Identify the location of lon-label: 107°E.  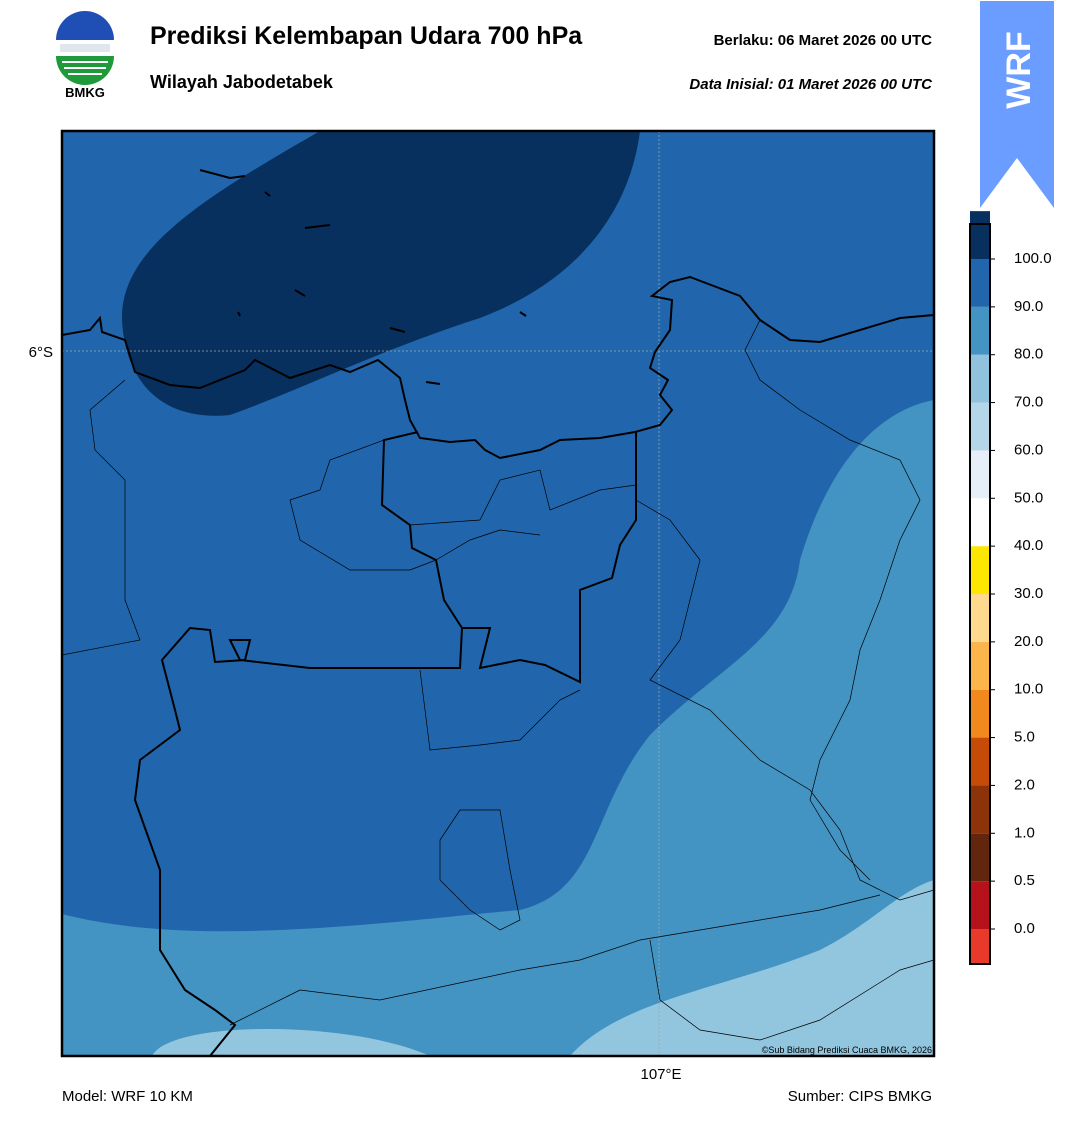
(660, 1074).